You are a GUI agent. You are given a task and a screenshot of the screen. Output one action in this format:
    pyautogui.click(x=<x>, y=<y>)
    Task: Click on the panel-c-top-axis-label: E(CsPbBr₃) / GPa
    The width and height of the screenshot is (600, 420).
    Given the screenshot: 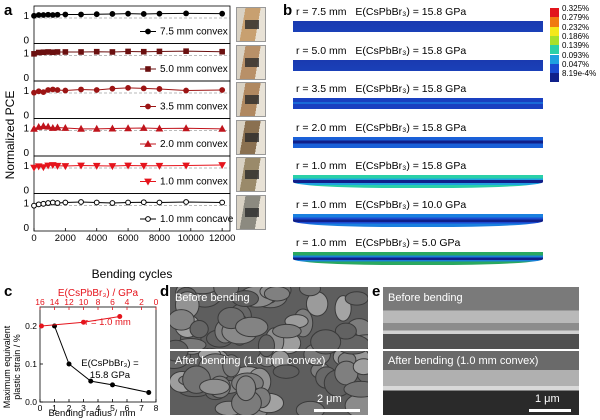 What is the action you would take?
    pyautogui.click(x=98, y=293)
    